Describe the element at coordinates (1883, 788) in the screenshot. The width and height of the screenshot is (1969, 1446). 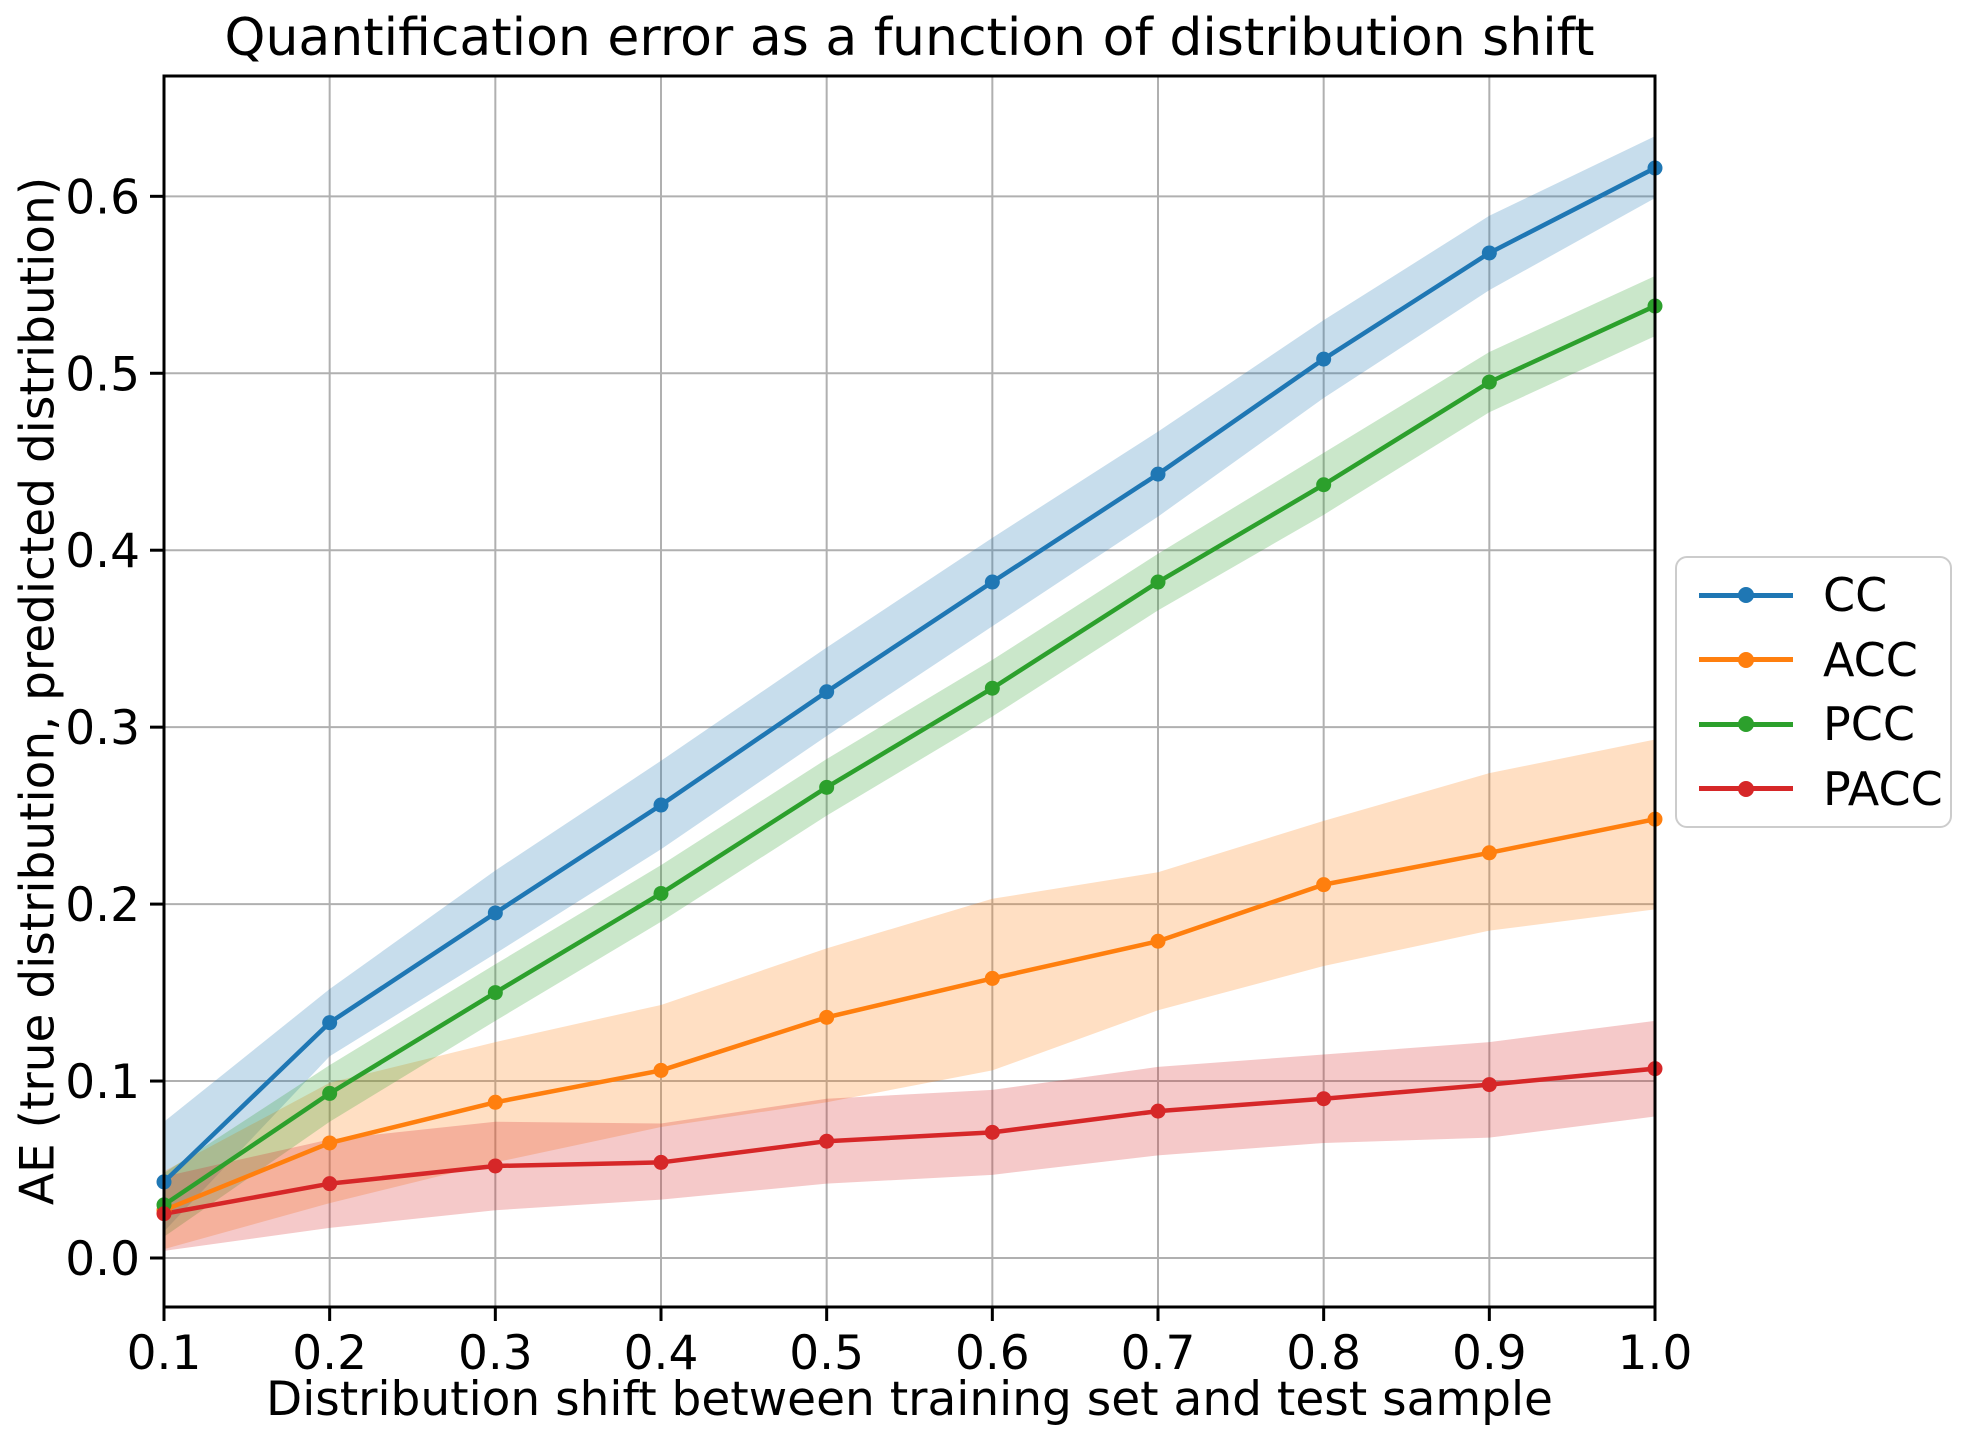
I see `legend-label: PACC` at that location.